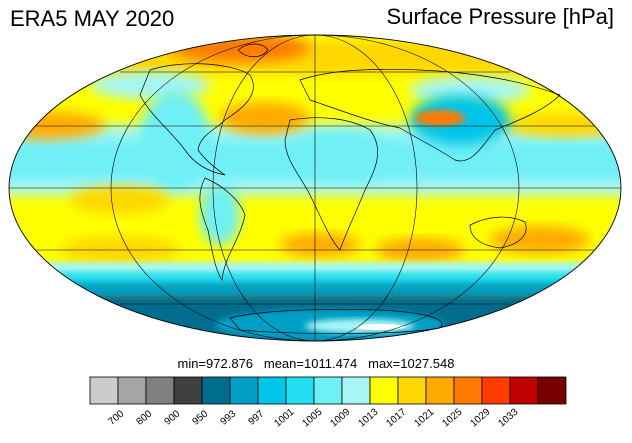 Image resolution: width=632 pixels, height=443 pixels. Describe the element at coordinates (200, 417) in the screenshot. I see `colorbar-tick-label: 950` at that location.